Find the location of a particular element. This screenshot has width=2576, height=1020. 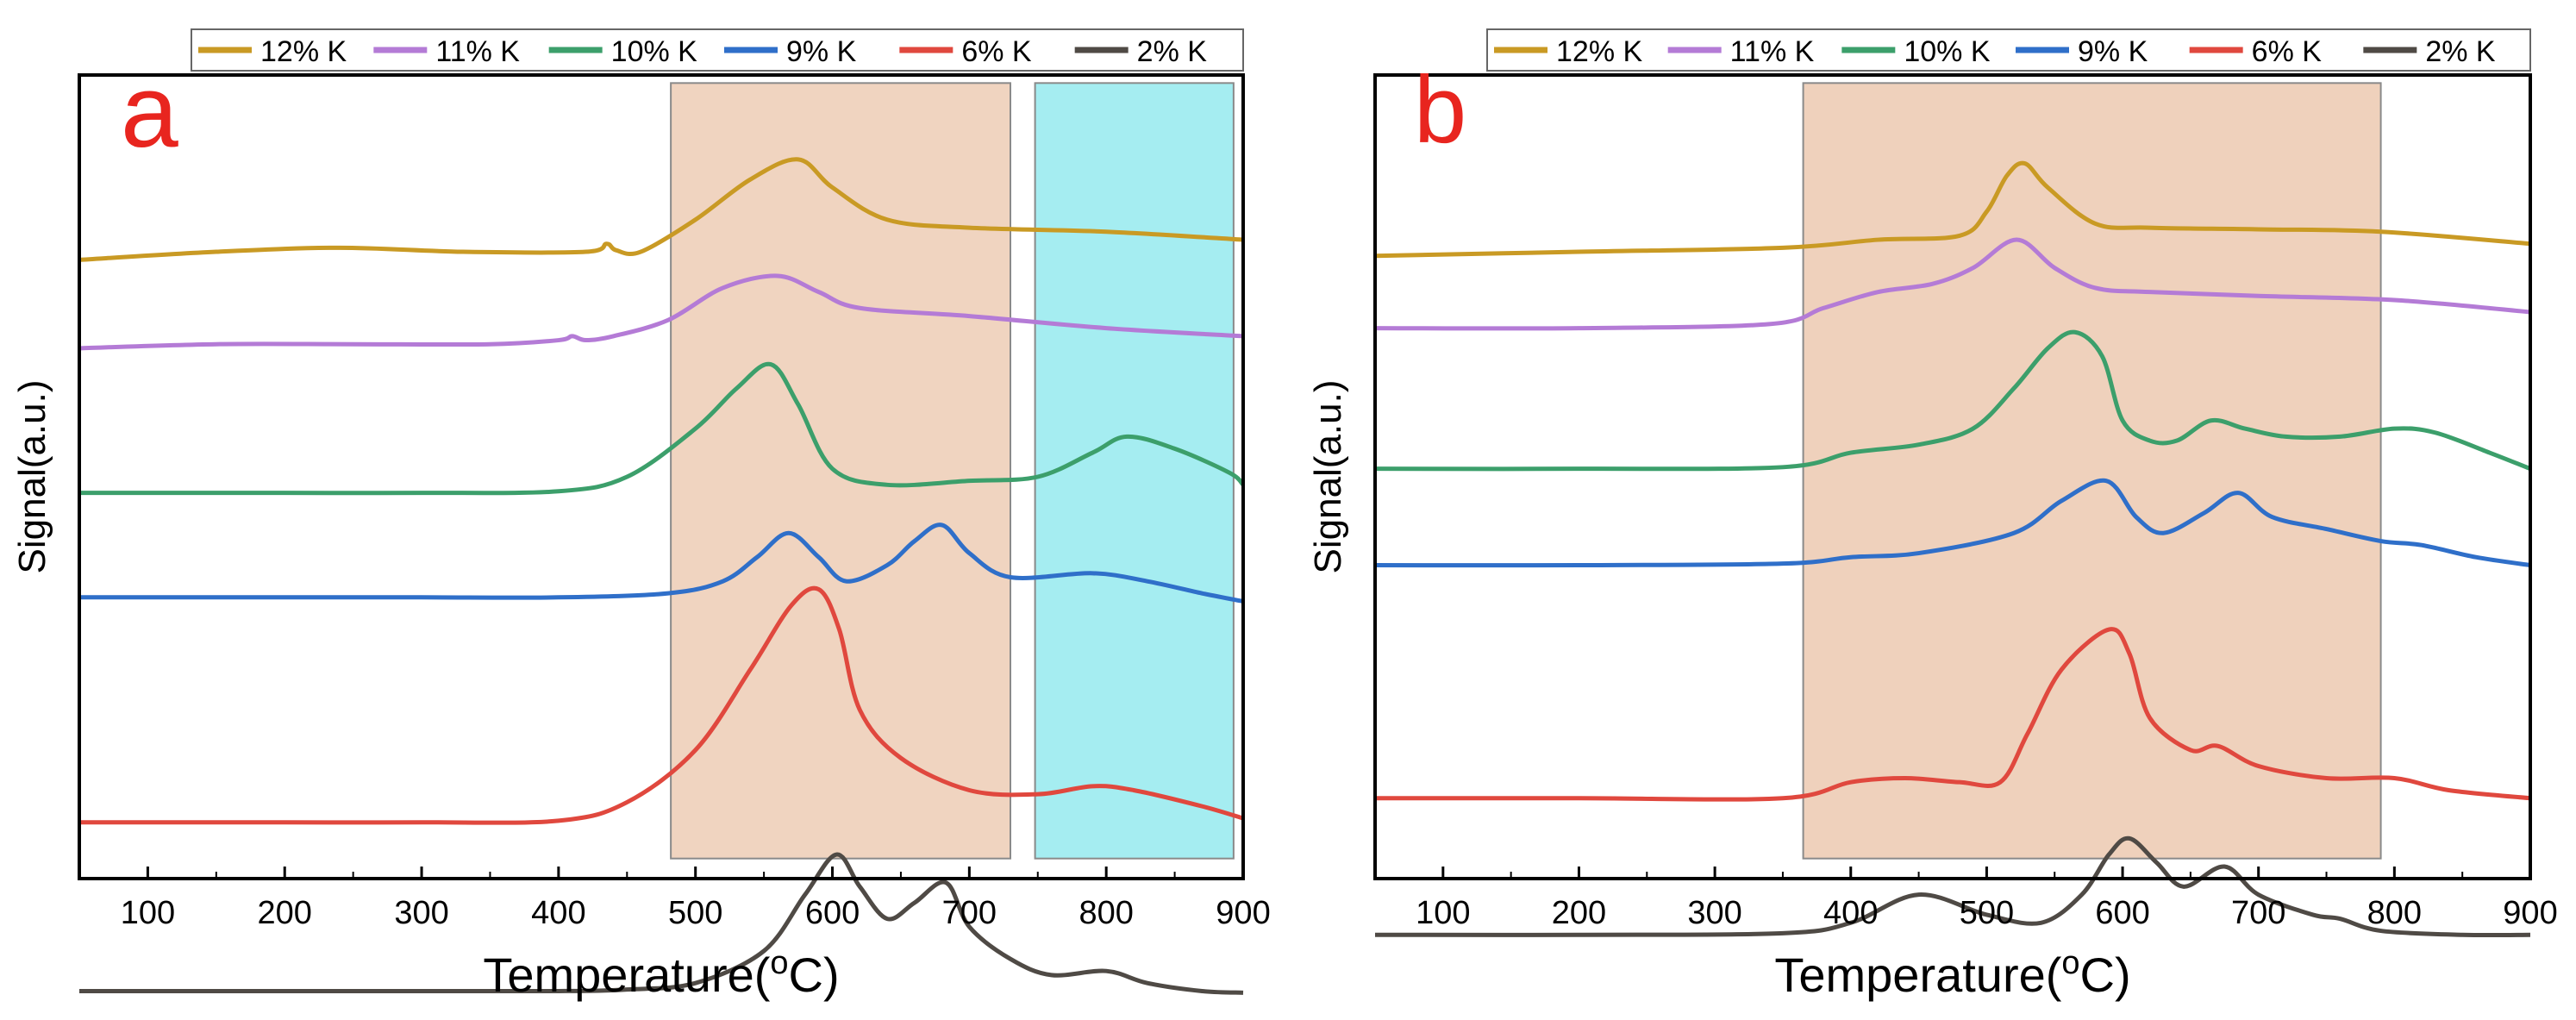

panel-label: b is located at coordinates (1440, 110).